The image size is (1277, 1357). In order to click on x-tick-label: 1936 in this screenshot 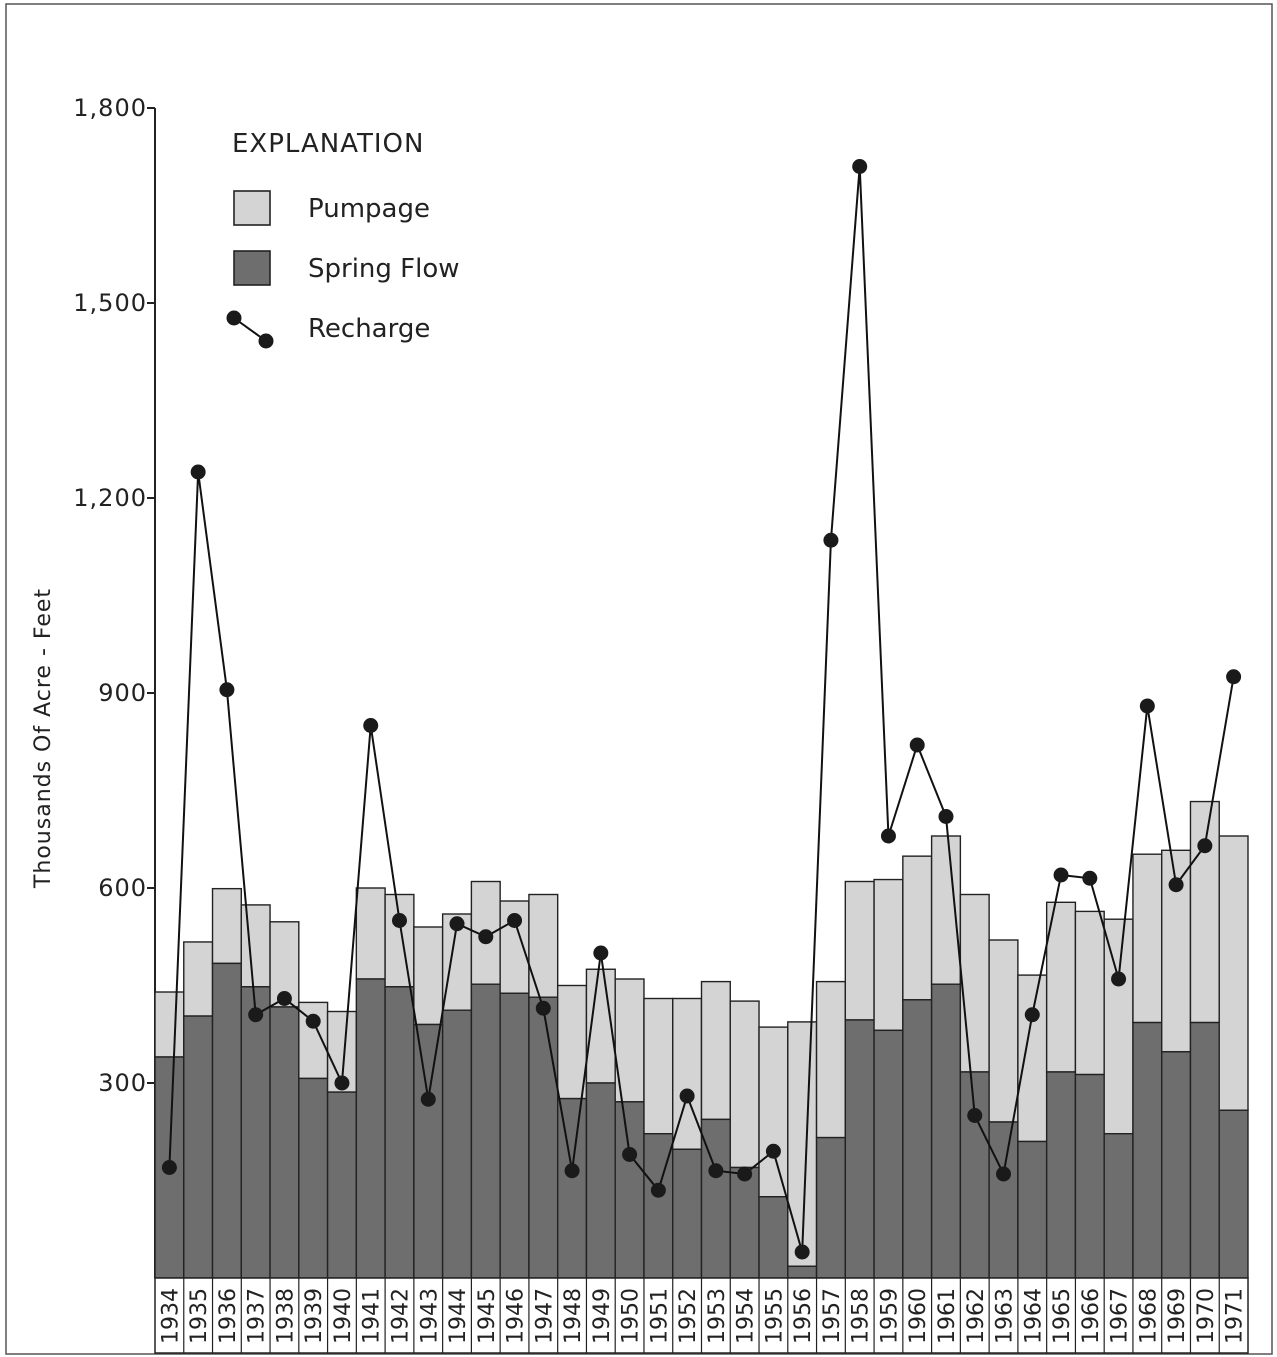, I will do `click(228, 1316)`.